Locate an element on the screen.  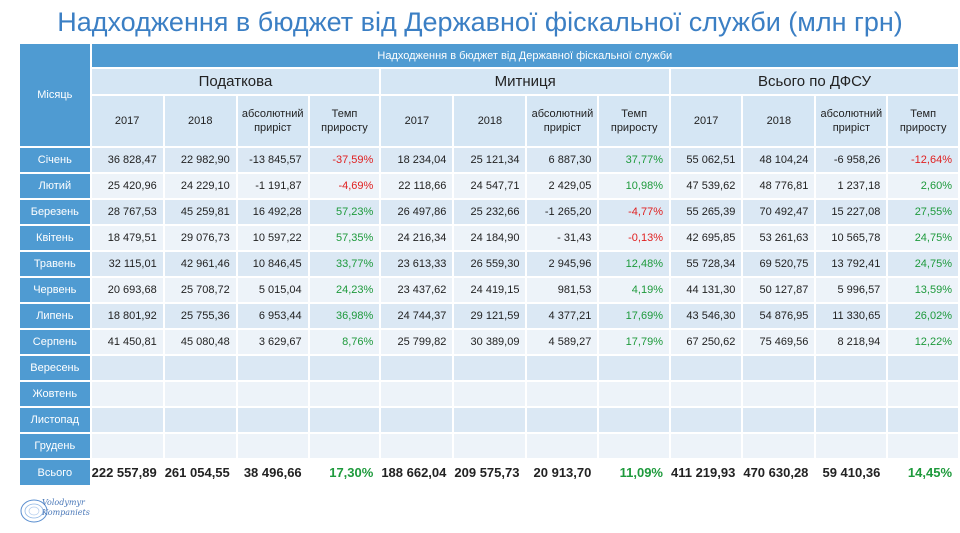
month-cell: Серпень is located at coordinates (55, 342).